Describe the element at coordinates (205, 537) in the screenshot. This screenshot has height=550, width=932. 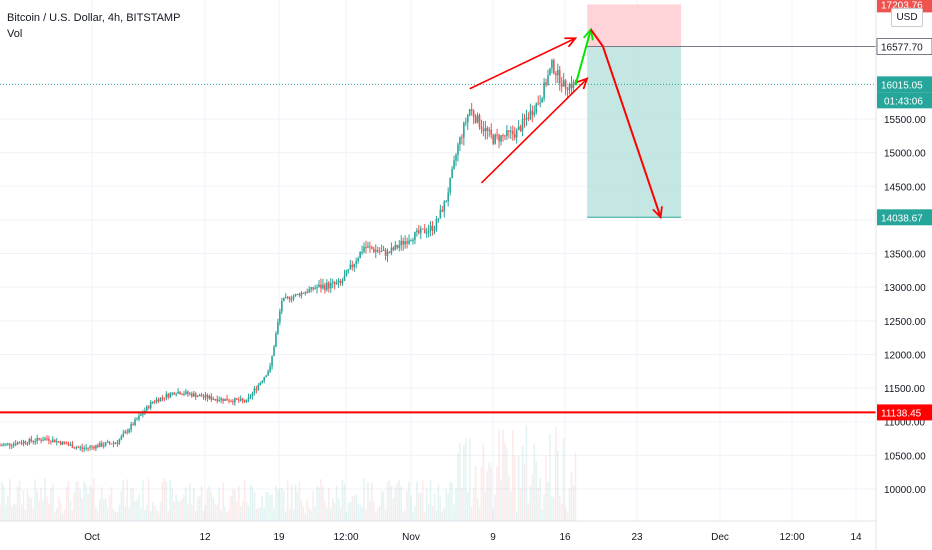
I see `time-tick-label: 12` at that location.